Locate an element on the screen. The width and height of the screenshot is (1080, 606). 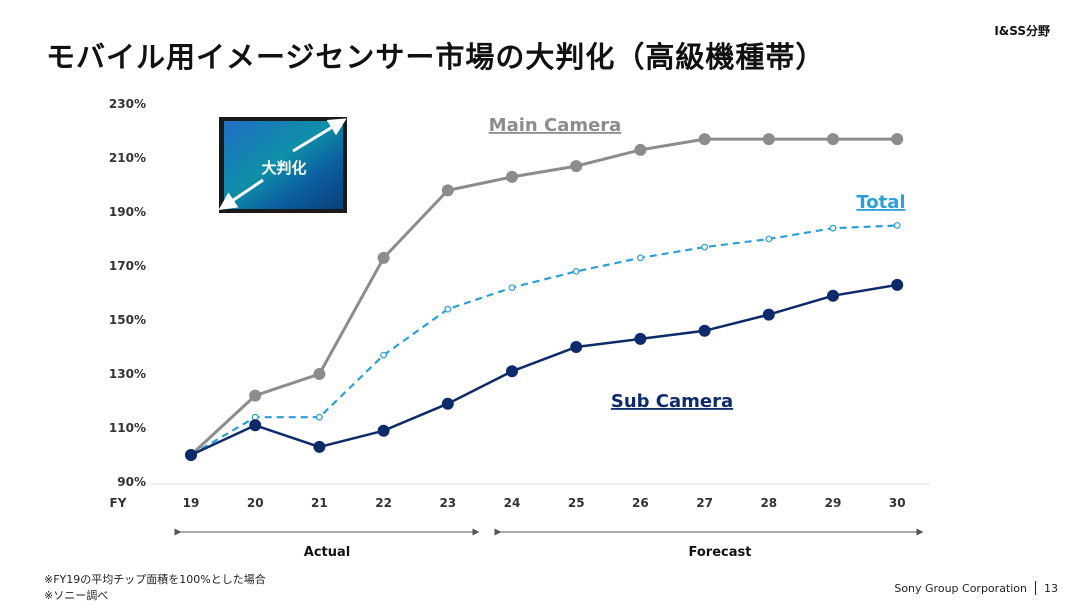
x-tick-label: 24 is located at coordinates (512, 503).